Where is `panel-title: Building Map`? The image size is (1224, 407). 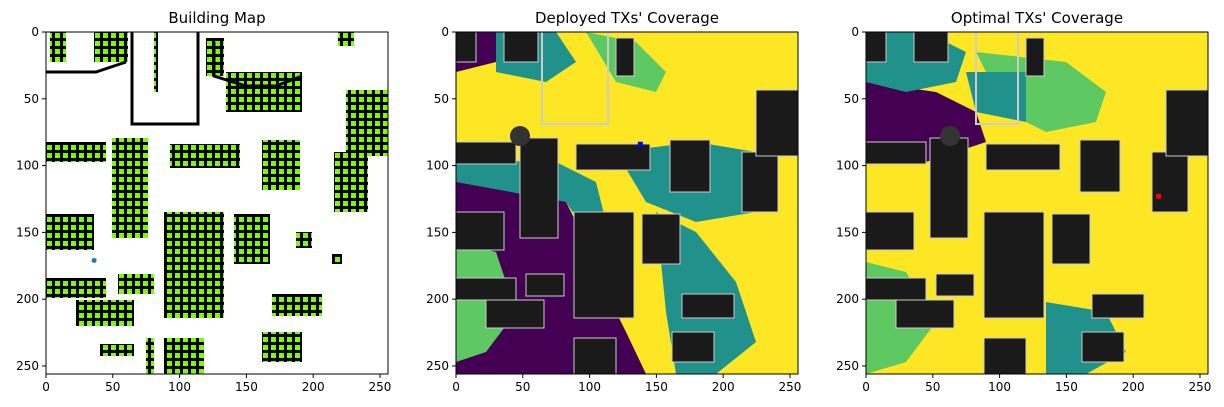 panel-title: Building Map is located at coordinates (216, 18).